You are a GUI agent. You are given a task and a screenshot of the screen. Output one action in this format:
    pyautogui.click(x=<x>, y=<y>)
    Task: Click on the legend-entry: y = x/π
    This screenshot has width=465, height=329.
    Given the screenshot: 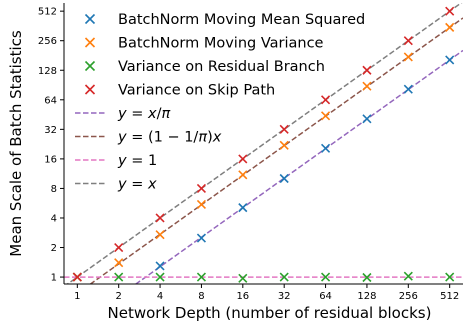 What is the action you would take?
    pyautogui.click(x=122, y=114)
    